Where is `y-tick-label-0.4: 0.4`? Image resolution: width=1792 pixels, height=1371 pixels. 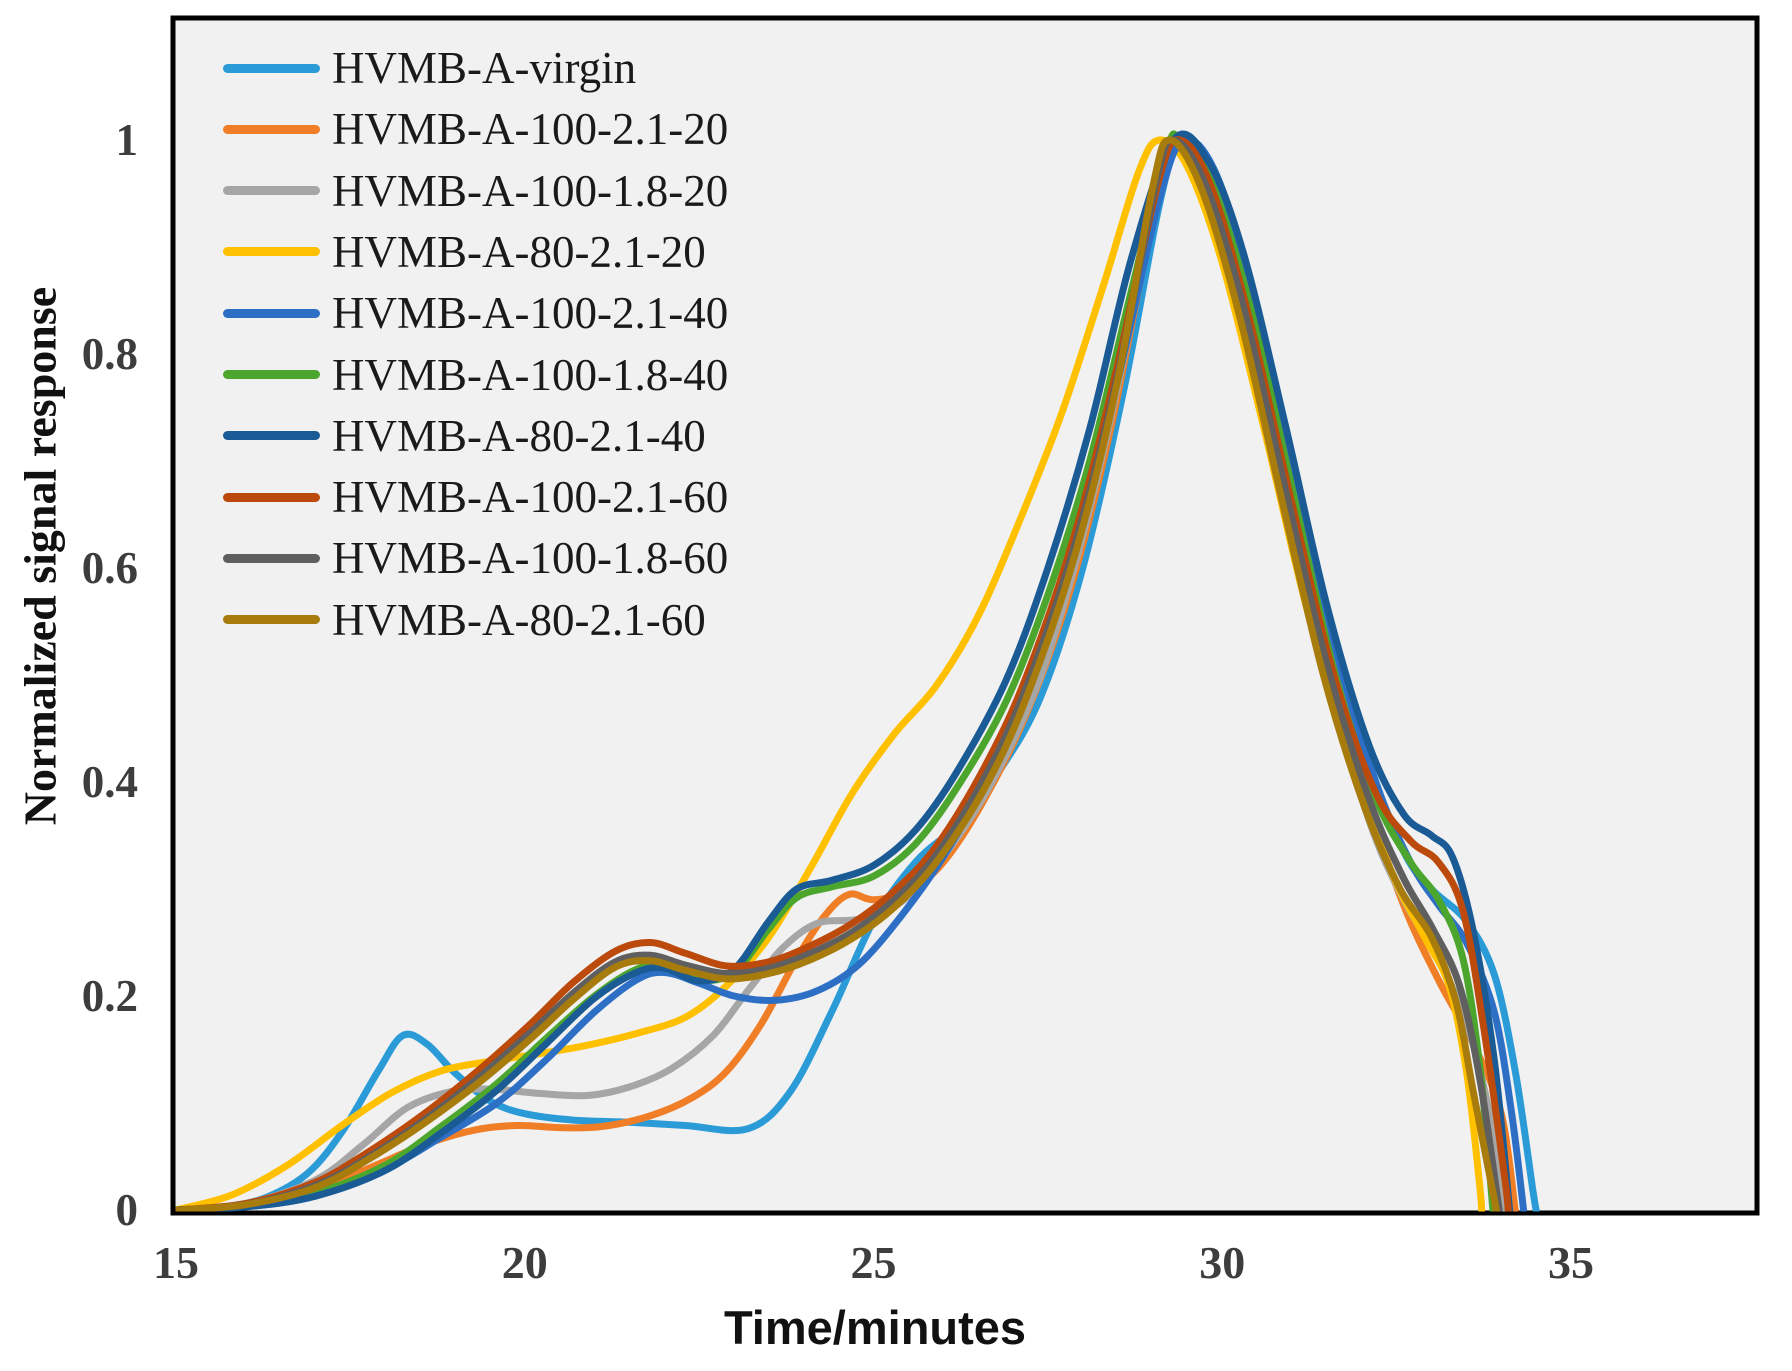 y-tick-label-0.4: 0.4 is located at coordinates (109, 782).